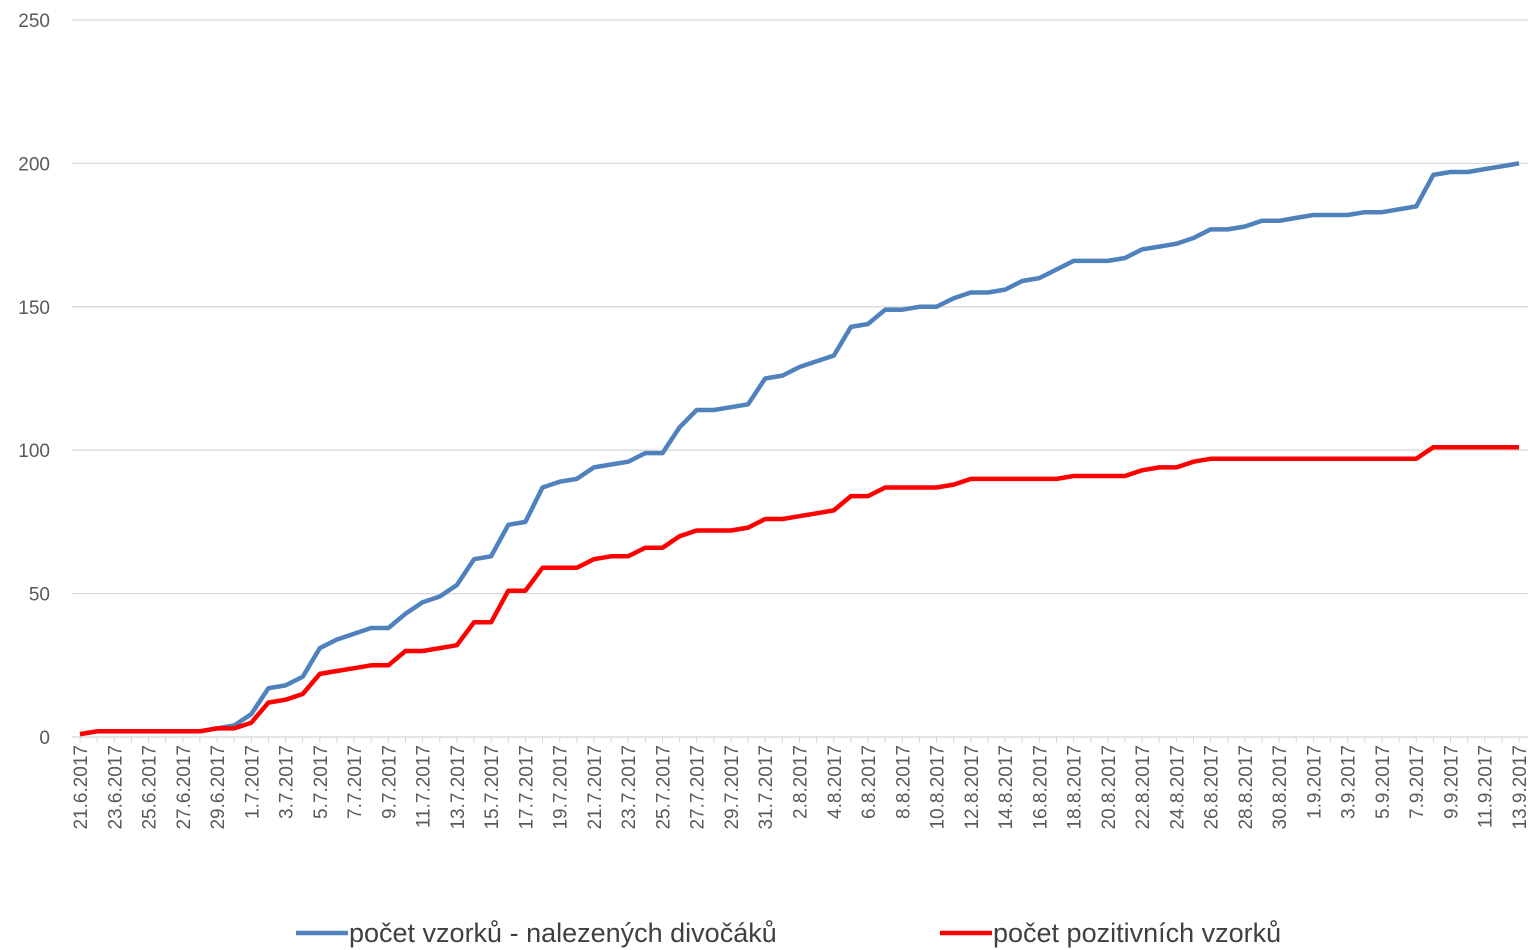 This screenshot has height=950, width=1530. I want to click on x-tick-label: 3.9.2017, so click(1349, 782).